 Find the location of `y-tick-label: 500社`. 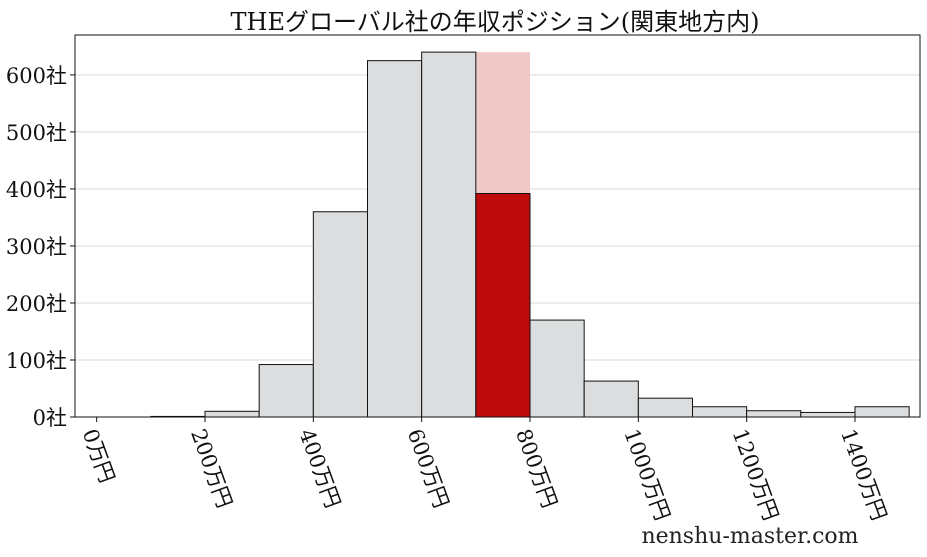

y-tick-label: 500社 is located at coordinates (36, 133).